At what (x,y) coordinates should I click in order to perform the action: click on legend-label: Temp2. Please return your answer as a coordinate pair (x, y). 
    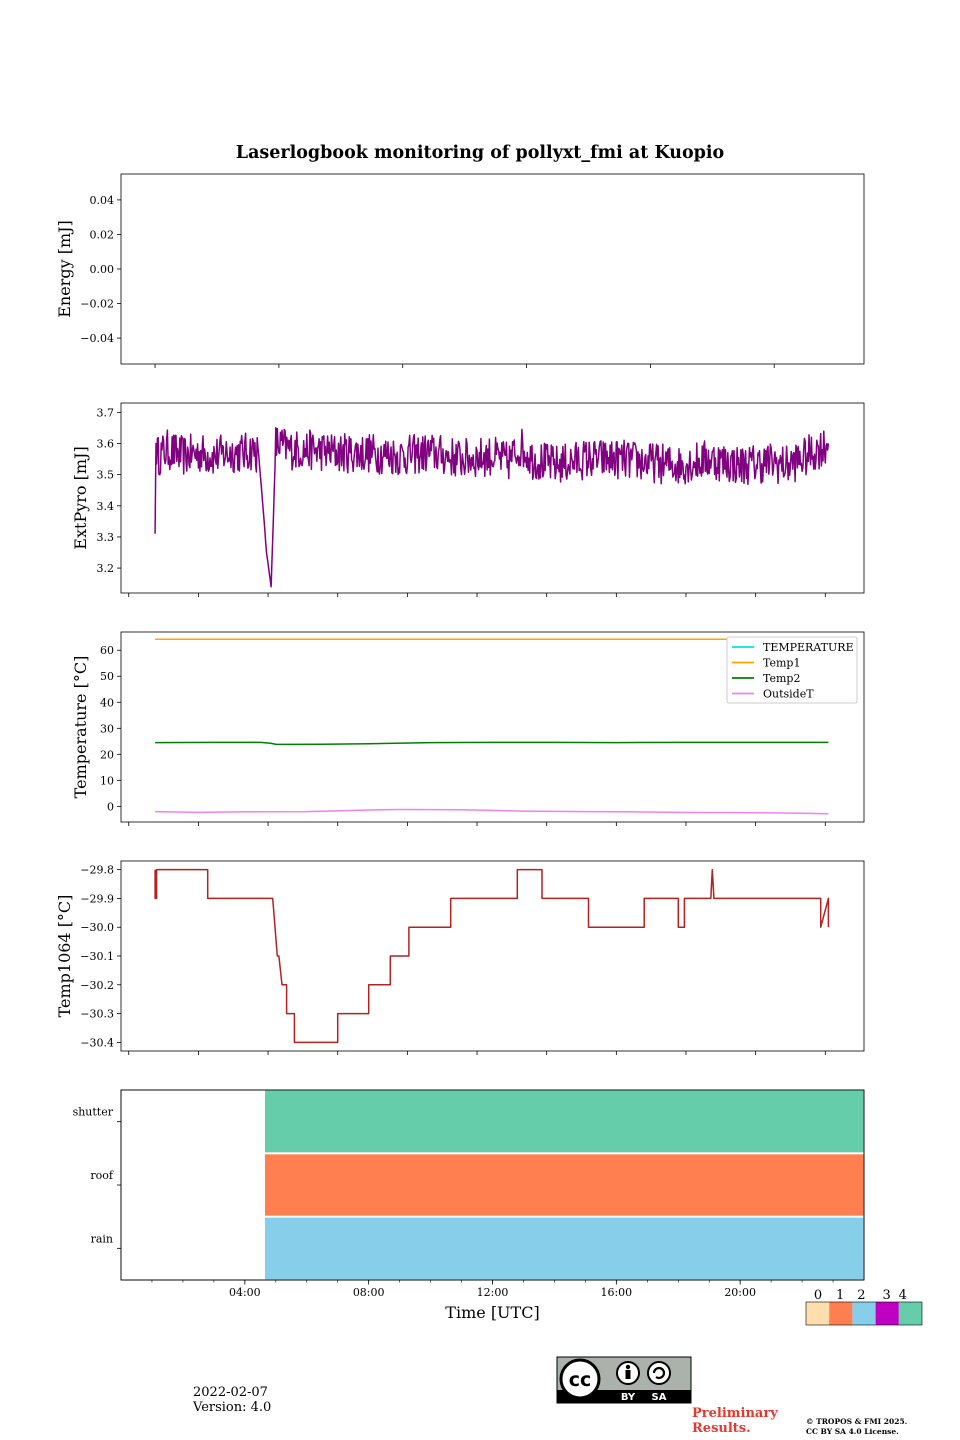
    Looking at the image, I should click on (781, 678).